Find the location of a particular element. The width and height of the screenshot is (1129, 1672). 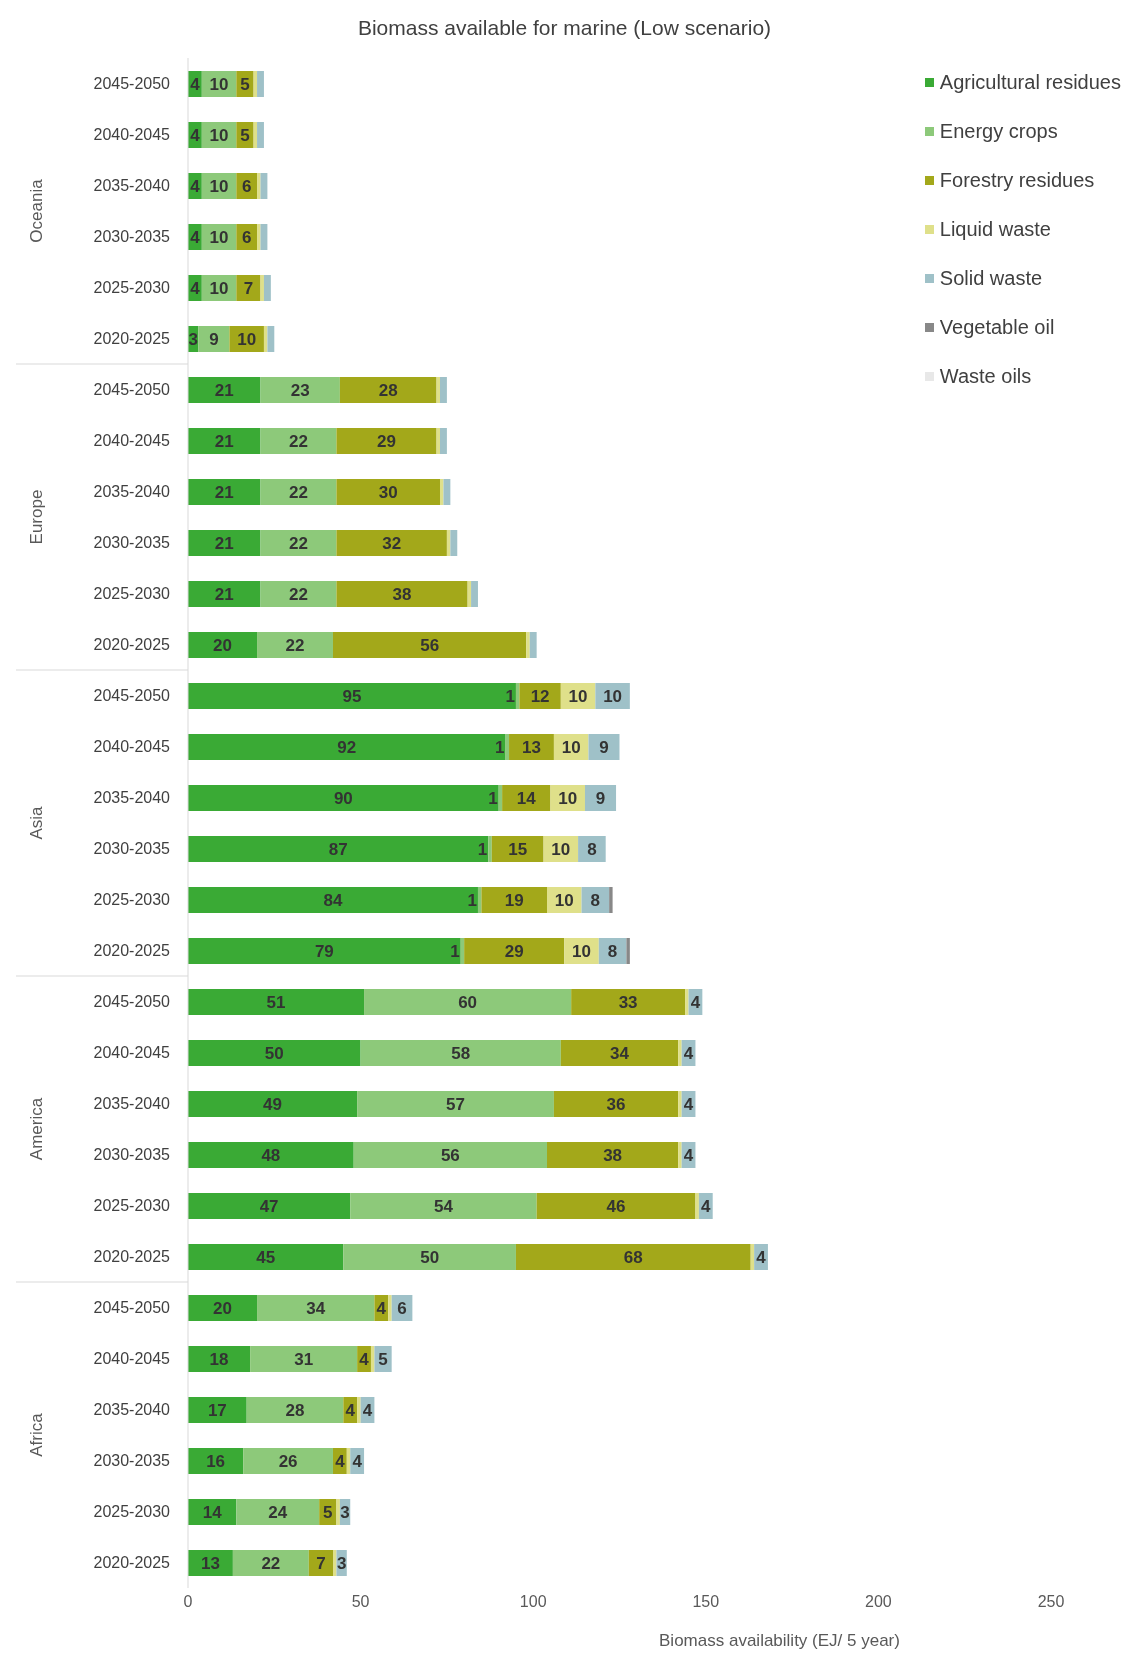

data-label: 68 is located at coordinates (633, 1257).